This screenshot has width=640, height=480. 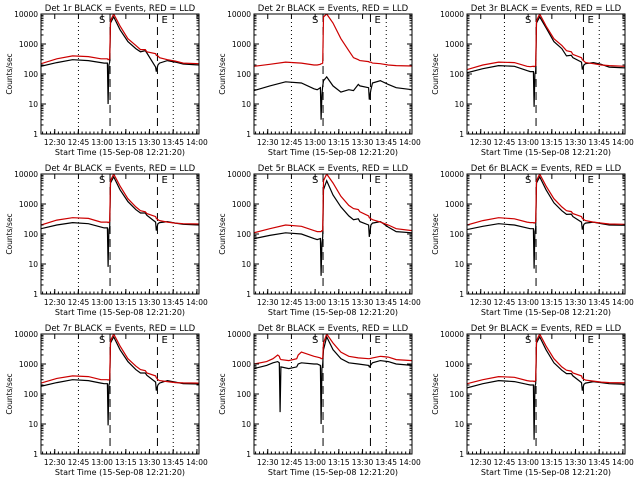 I want to click on panel-title: Det 6r BLACK = Events, RED = LLD, so click(x=546, y=169).